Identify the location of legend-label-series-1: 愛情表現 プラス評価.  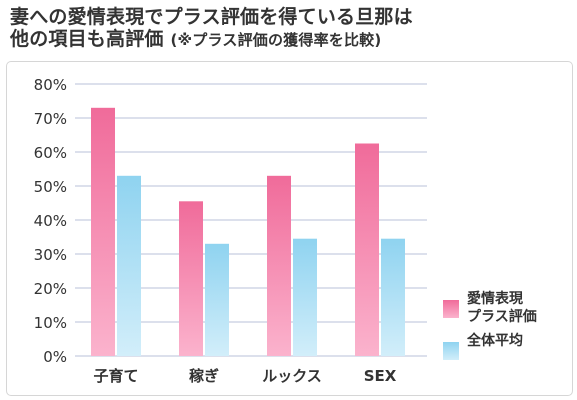
(502, 308).